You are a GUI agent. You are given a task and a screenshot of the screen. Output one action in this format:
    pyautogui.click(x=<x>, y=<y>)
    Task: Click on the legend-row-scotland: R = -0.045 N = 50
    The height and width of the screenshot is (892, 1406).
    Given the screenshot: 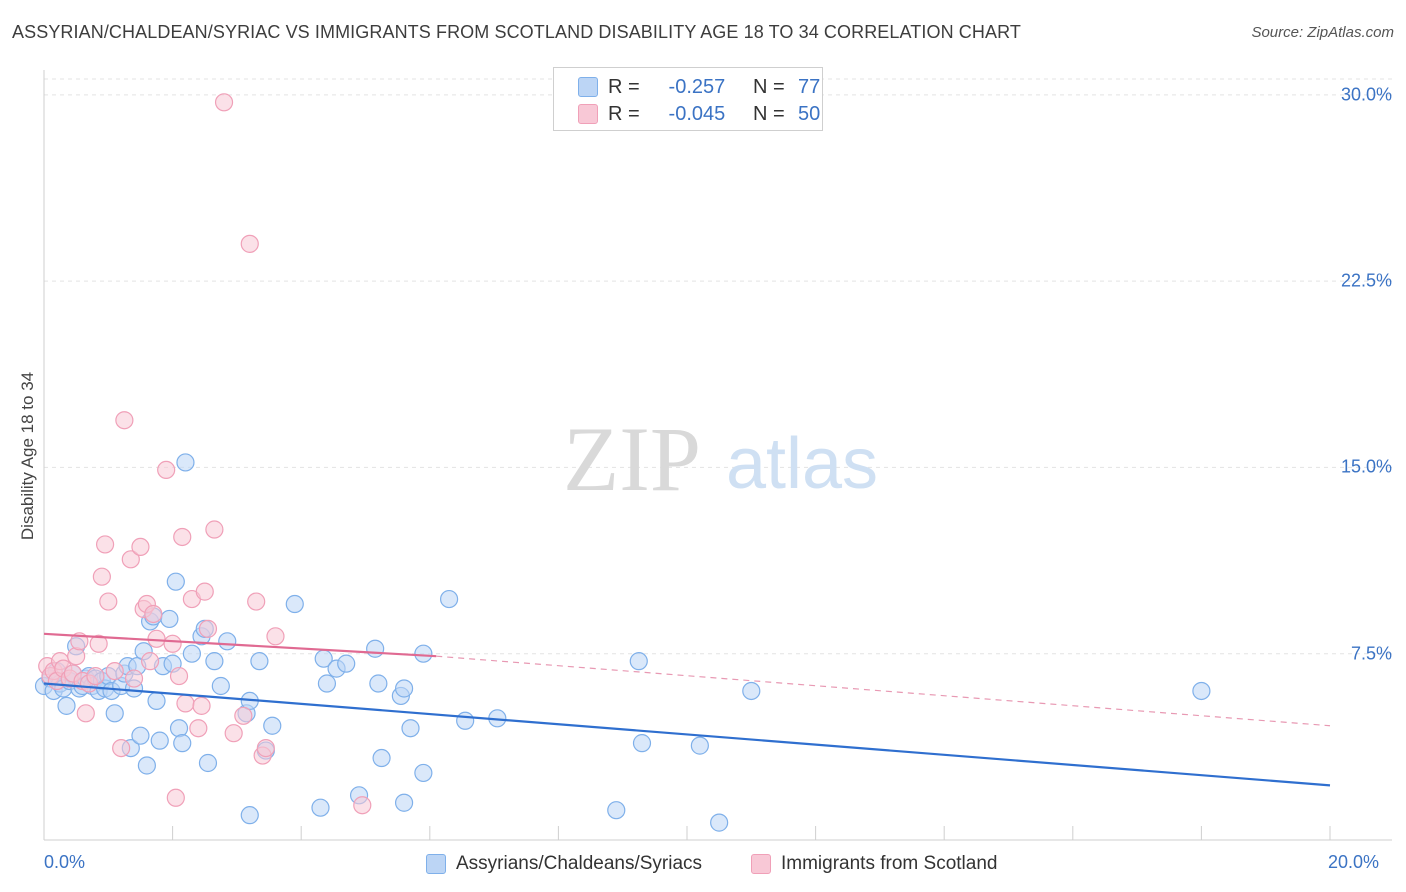 What is the action you would take?
    pyautogui.click(x=699, y=114)
    